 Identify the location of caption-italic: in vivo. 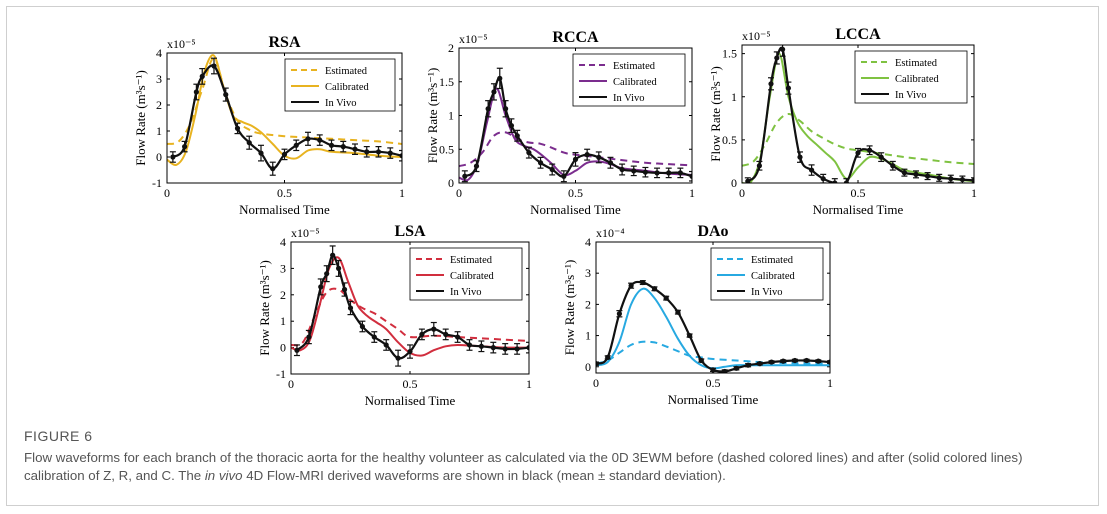
(223, 475).